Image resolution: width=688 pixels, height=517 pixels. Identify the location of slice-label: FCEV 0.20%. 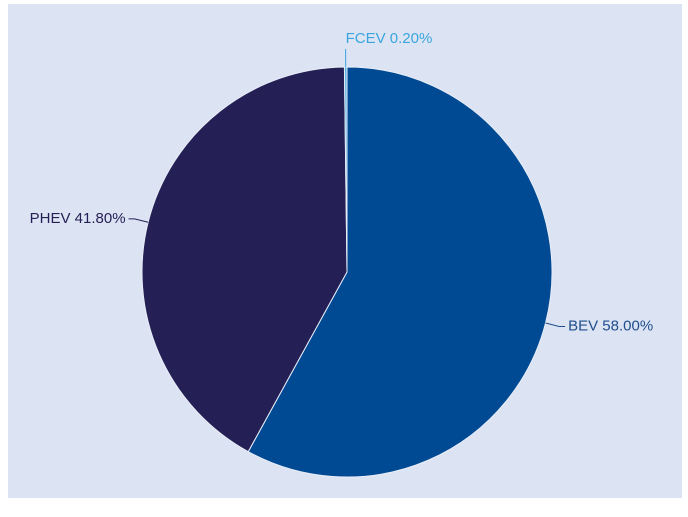
(389, 38).